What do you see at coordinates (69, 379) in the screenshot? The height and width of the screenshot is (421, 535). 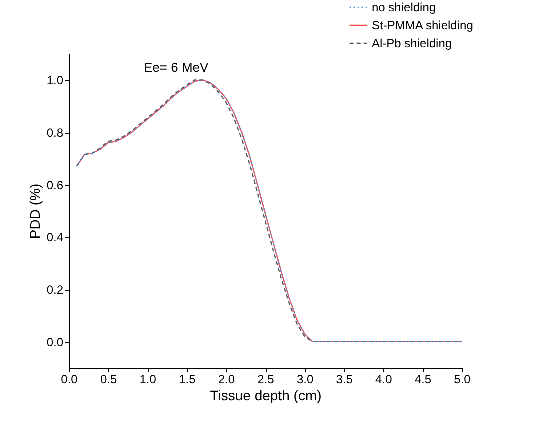 I see `x-tick-label: 0.0` at bounding box center [69, 379].